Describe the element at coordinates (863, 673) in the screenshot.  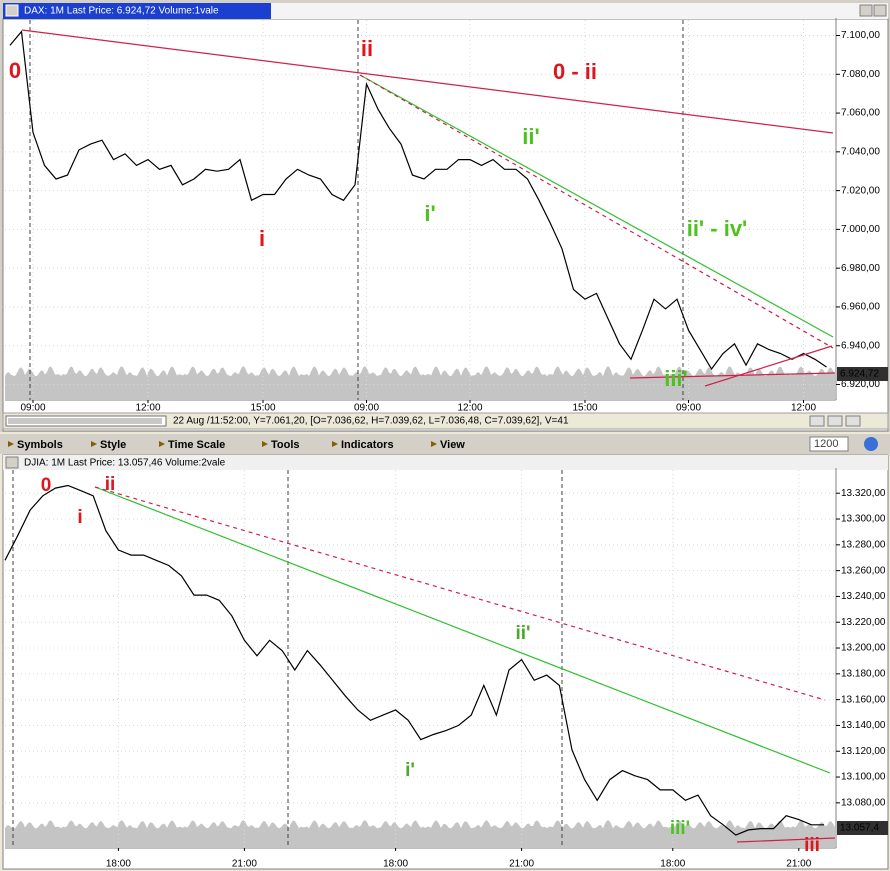
I see `y-tick-label: 13.180,00` at that location.